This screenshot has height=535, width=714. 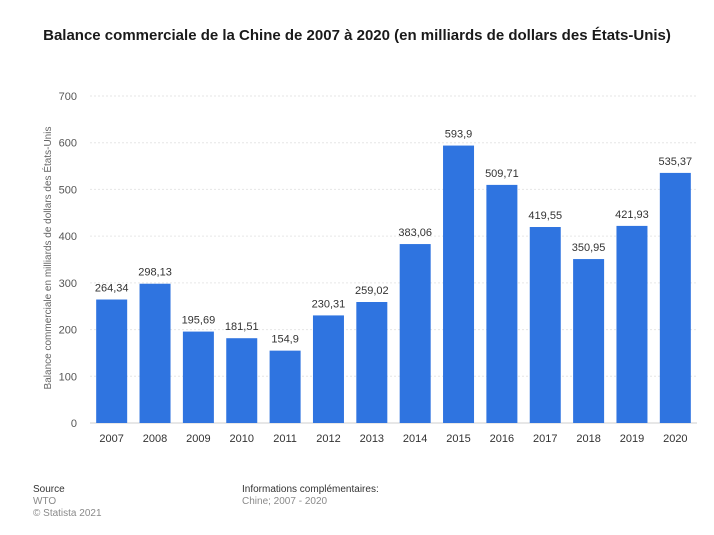 I want to click on y-tick-label: 200, so click(x=68, y=331).